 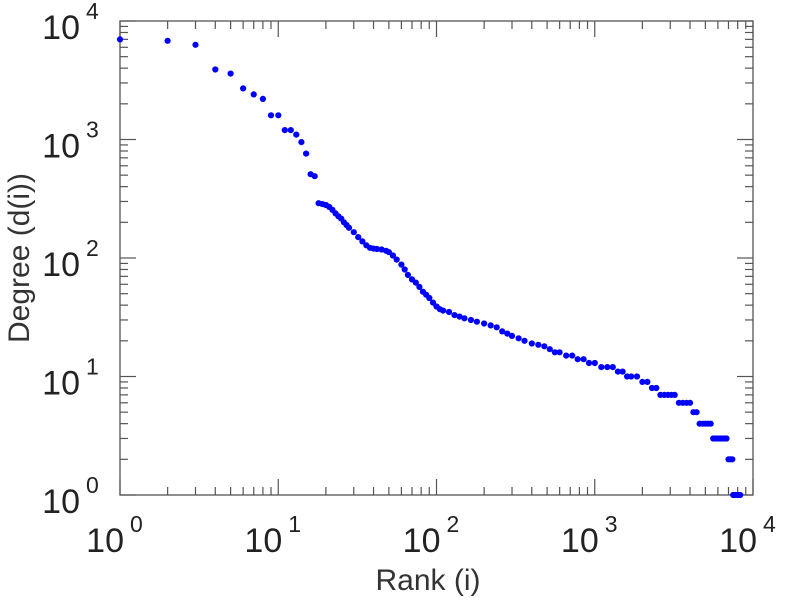 I want to click on x-tick-label-exponent: 3, so click(x=611, y=524).